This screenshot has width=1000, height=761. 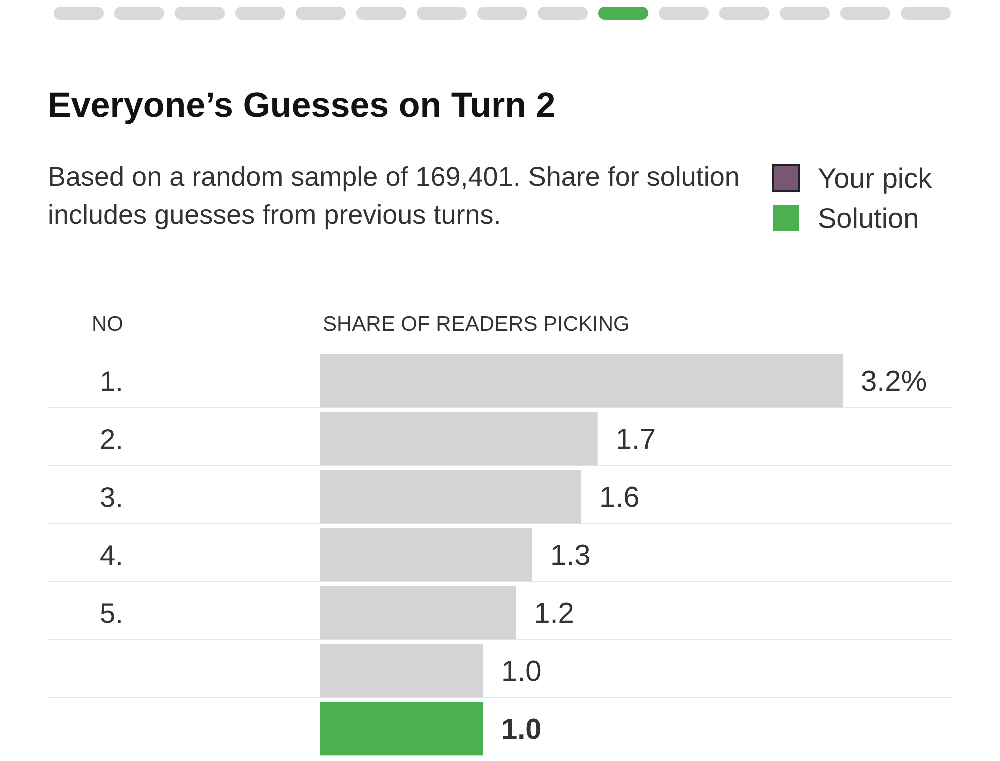 What do you see at coordinates (112, 555) in the screenshot?
I see `y-tick-label: 4.` at bounding box center [112, 555].